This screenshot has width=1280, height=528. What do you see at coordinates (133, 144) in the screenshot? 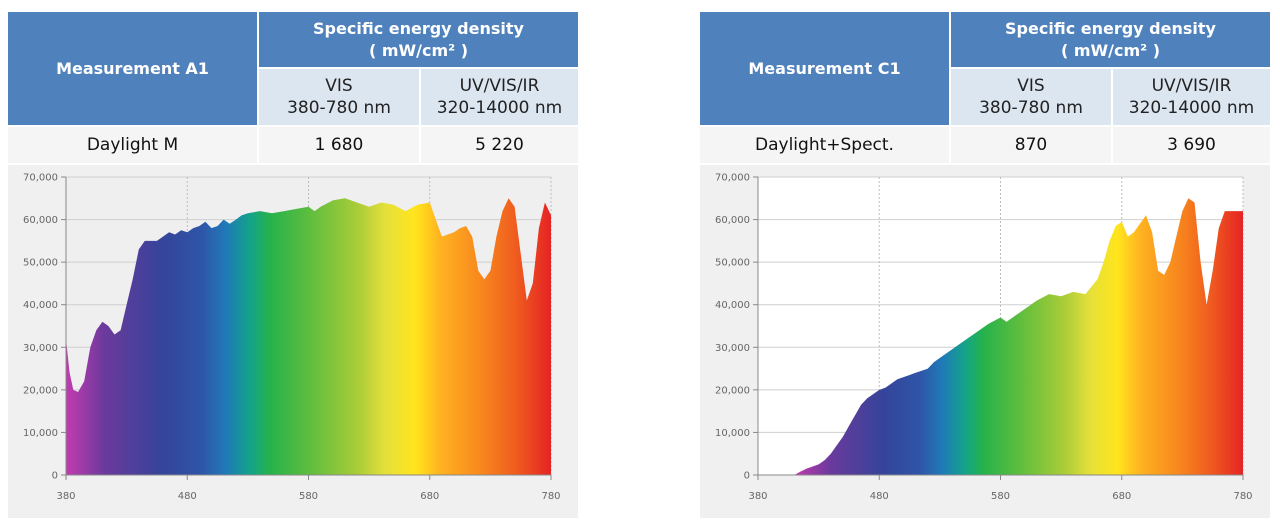
I see `row-label: Daylight M` at bounding box center [133, 144].